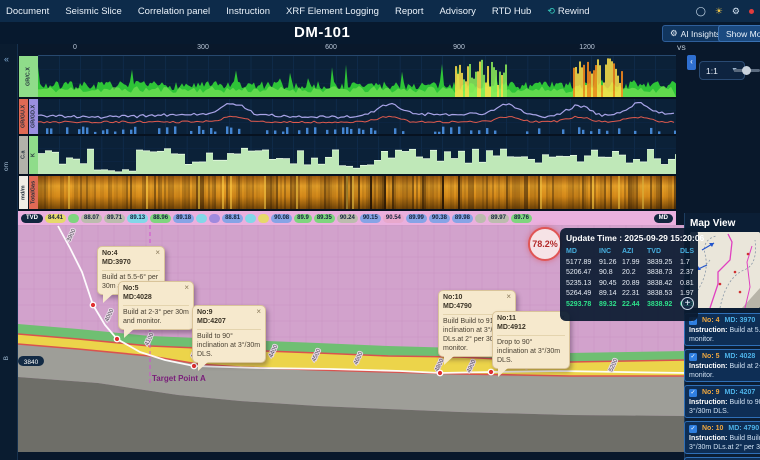  What do you see at coordinates (457, 306) in the screenshot?
I see `callout-md: MD:4790` at bounding box center [457, 306].